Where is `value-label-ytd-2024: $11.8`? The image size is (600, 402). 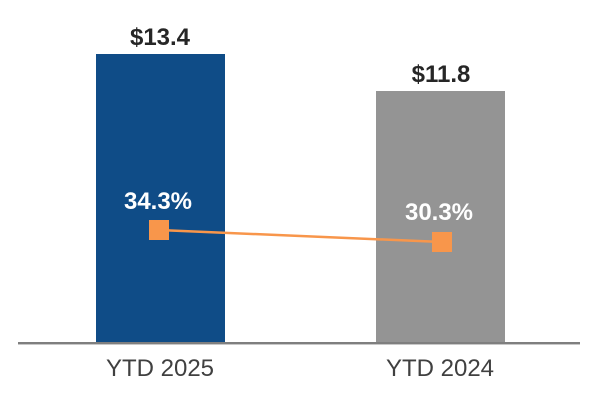
value-label-ytd-2024: $11.8 is located at coordinates (441, 74).